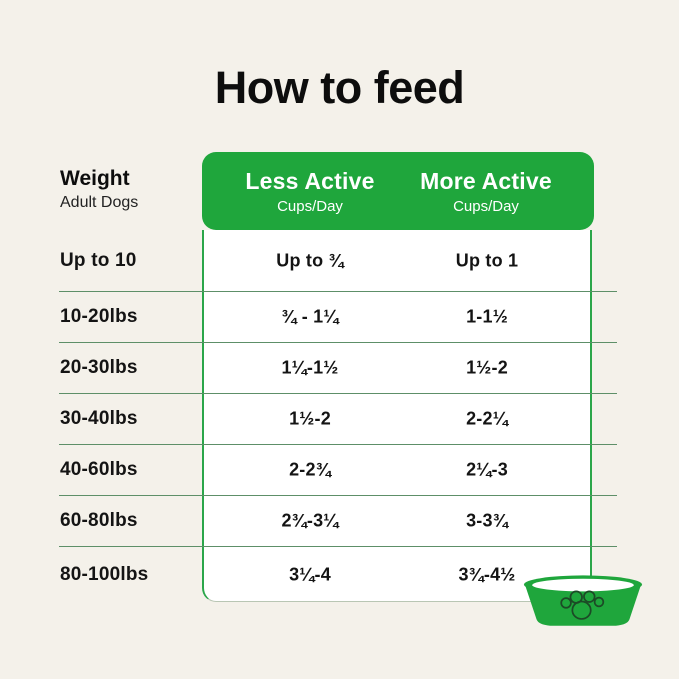  I want to click on more-active-value: 1-1½, so click(487, 316).